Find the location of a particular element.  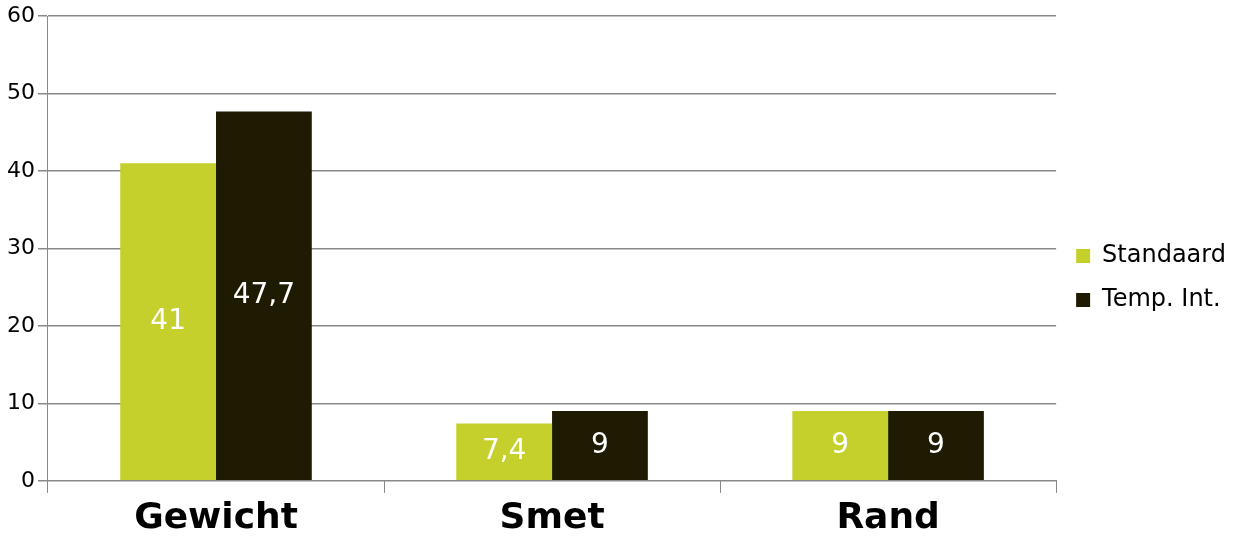

legend-label: Temp. Int. is located at coordinates (1161, 298).